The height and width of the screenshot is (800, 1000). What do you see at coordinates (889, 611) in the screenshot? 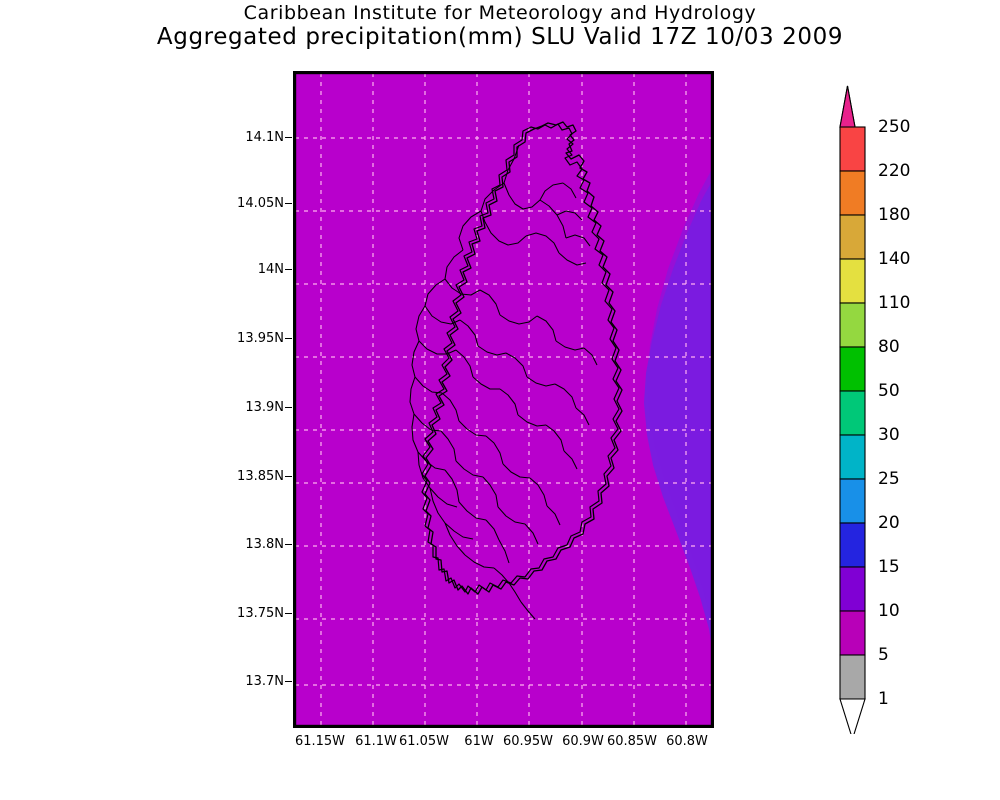
I see `colorbar-tick-10: 10` at bounding box center [889, 611].